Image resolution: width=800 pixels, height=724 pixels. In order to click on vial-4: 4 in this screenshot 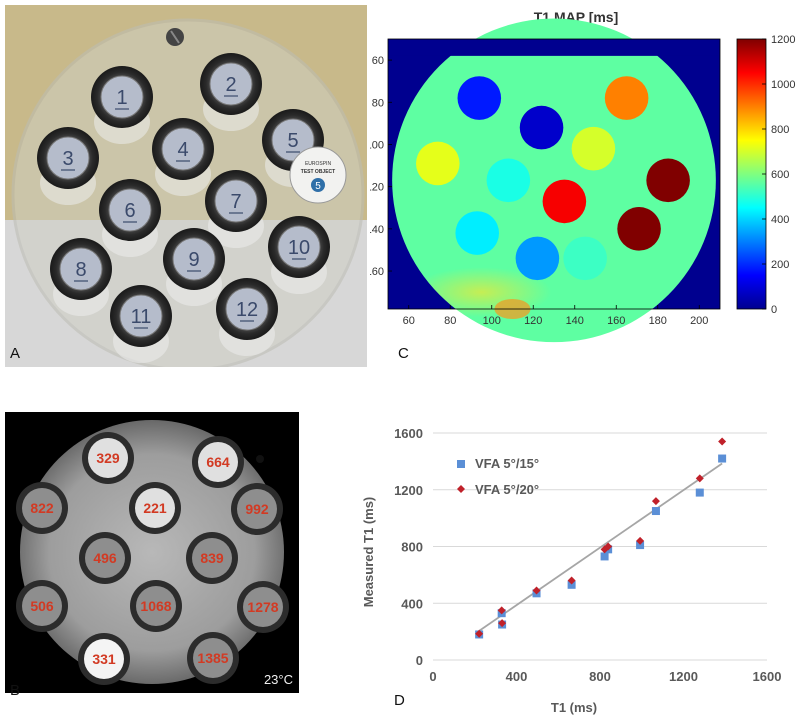, I will do `click(183, 157)`.